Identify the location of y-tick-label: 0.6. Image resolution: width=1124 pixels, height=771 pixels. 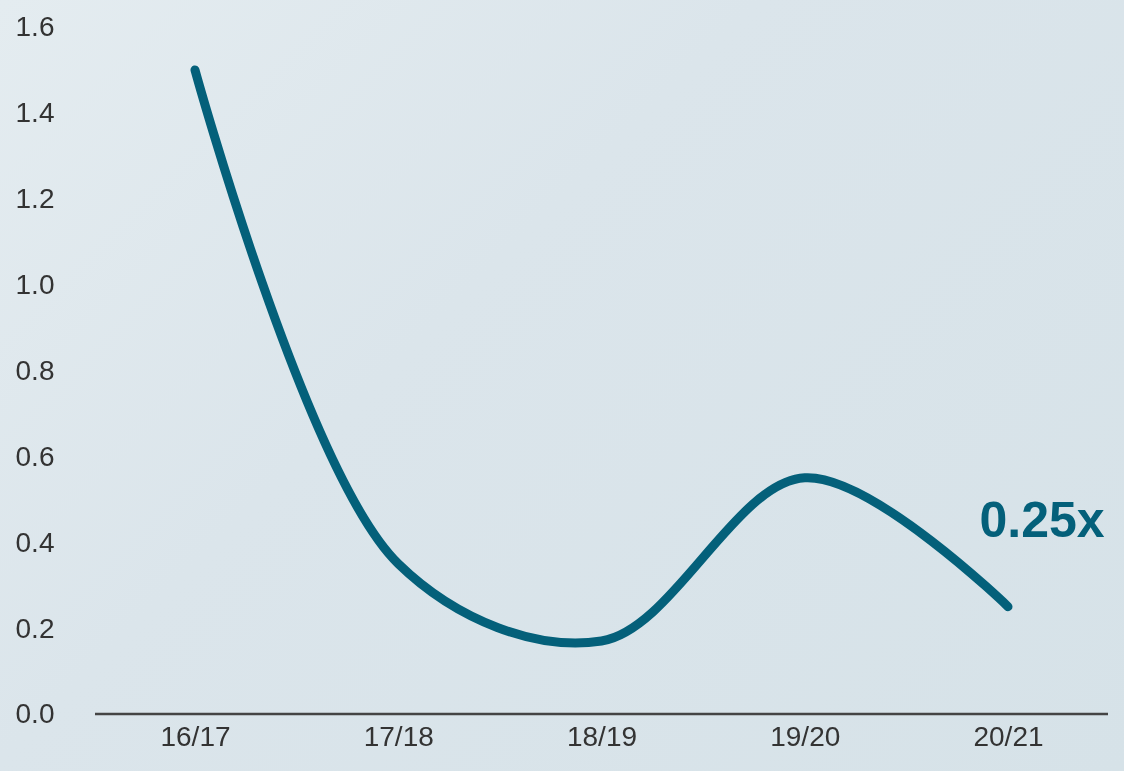
(35, 456).